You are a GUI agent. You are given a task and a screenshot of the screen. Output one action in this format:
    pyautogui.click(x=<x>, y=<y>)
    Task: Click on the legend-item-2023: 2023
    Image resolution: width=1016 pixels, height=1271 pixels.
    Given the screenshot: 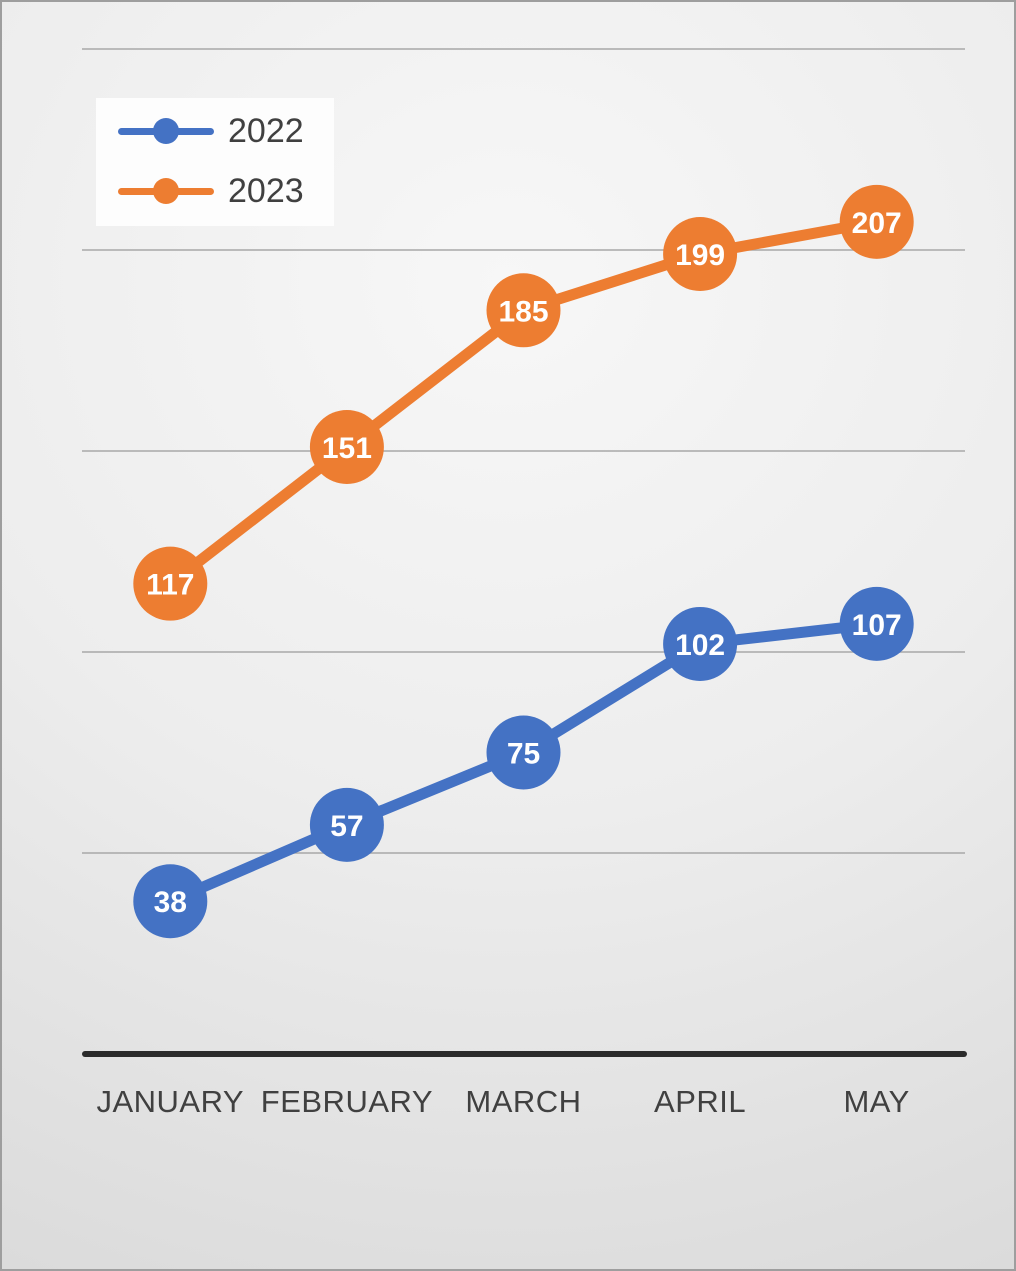 What is the action you would take?
    pyautogui.click(x=211, y=191)
    